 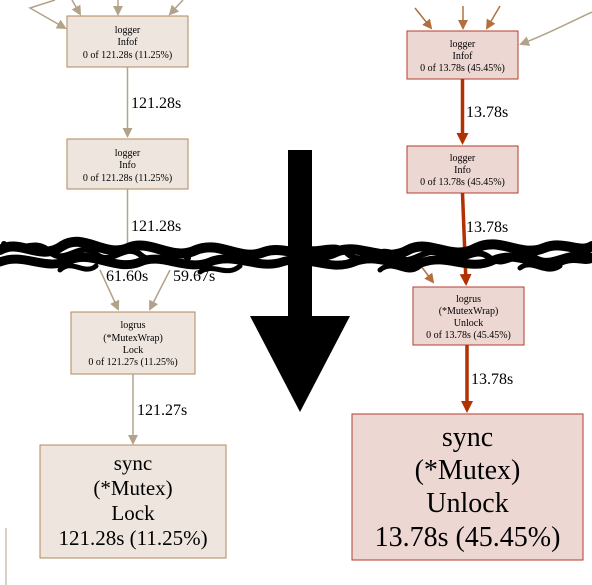 What do you see at coordinates (106, 14) in the screenshot?
I see `left-incoming-edges` at bounding box center [106, 14].